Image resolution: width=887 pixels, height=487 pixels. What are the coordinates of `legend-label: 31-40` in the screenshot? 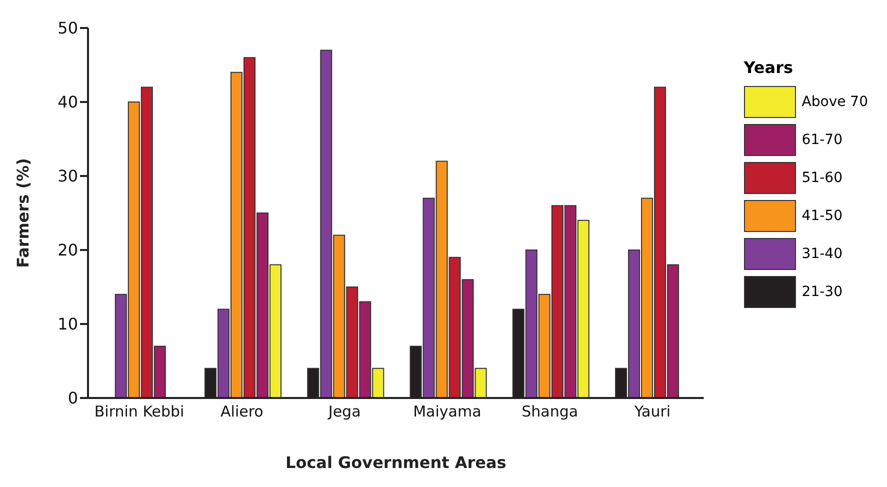 It's located at (822, 254).